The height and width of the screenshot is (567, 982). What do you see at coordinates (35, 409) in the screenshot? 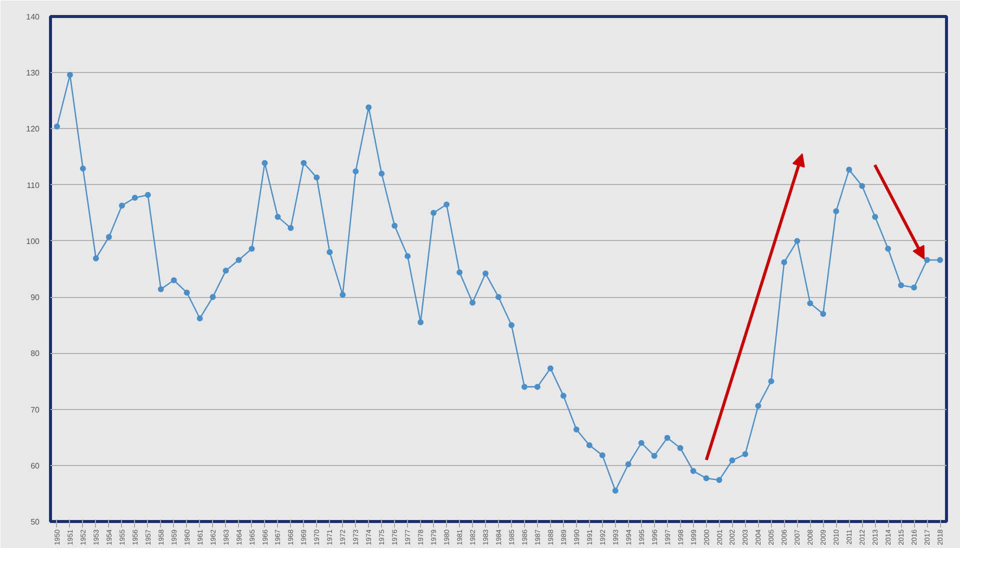
I see `y-tick-label: 70` at bounding box center [35, 409].